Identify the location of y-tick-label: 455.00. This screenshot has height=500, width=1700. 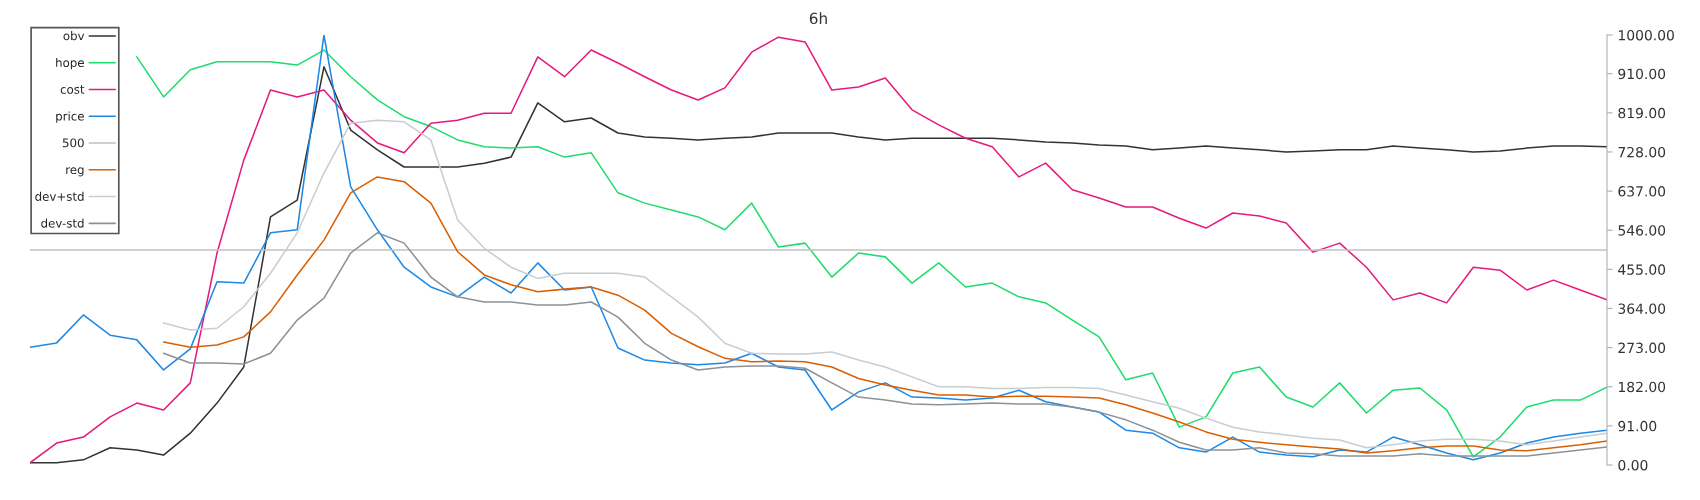
(1642, 269).